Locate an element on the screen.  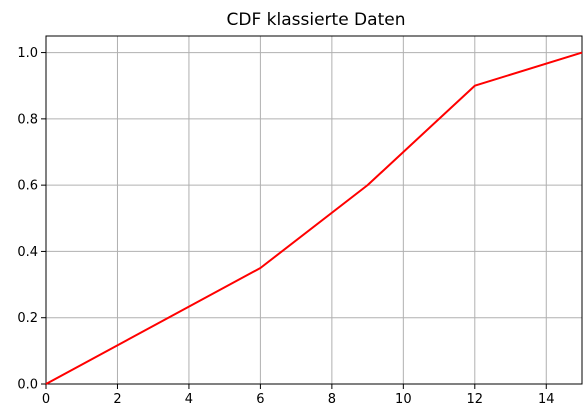
x-tick-label: 8 is located at coordinates (332, 399).